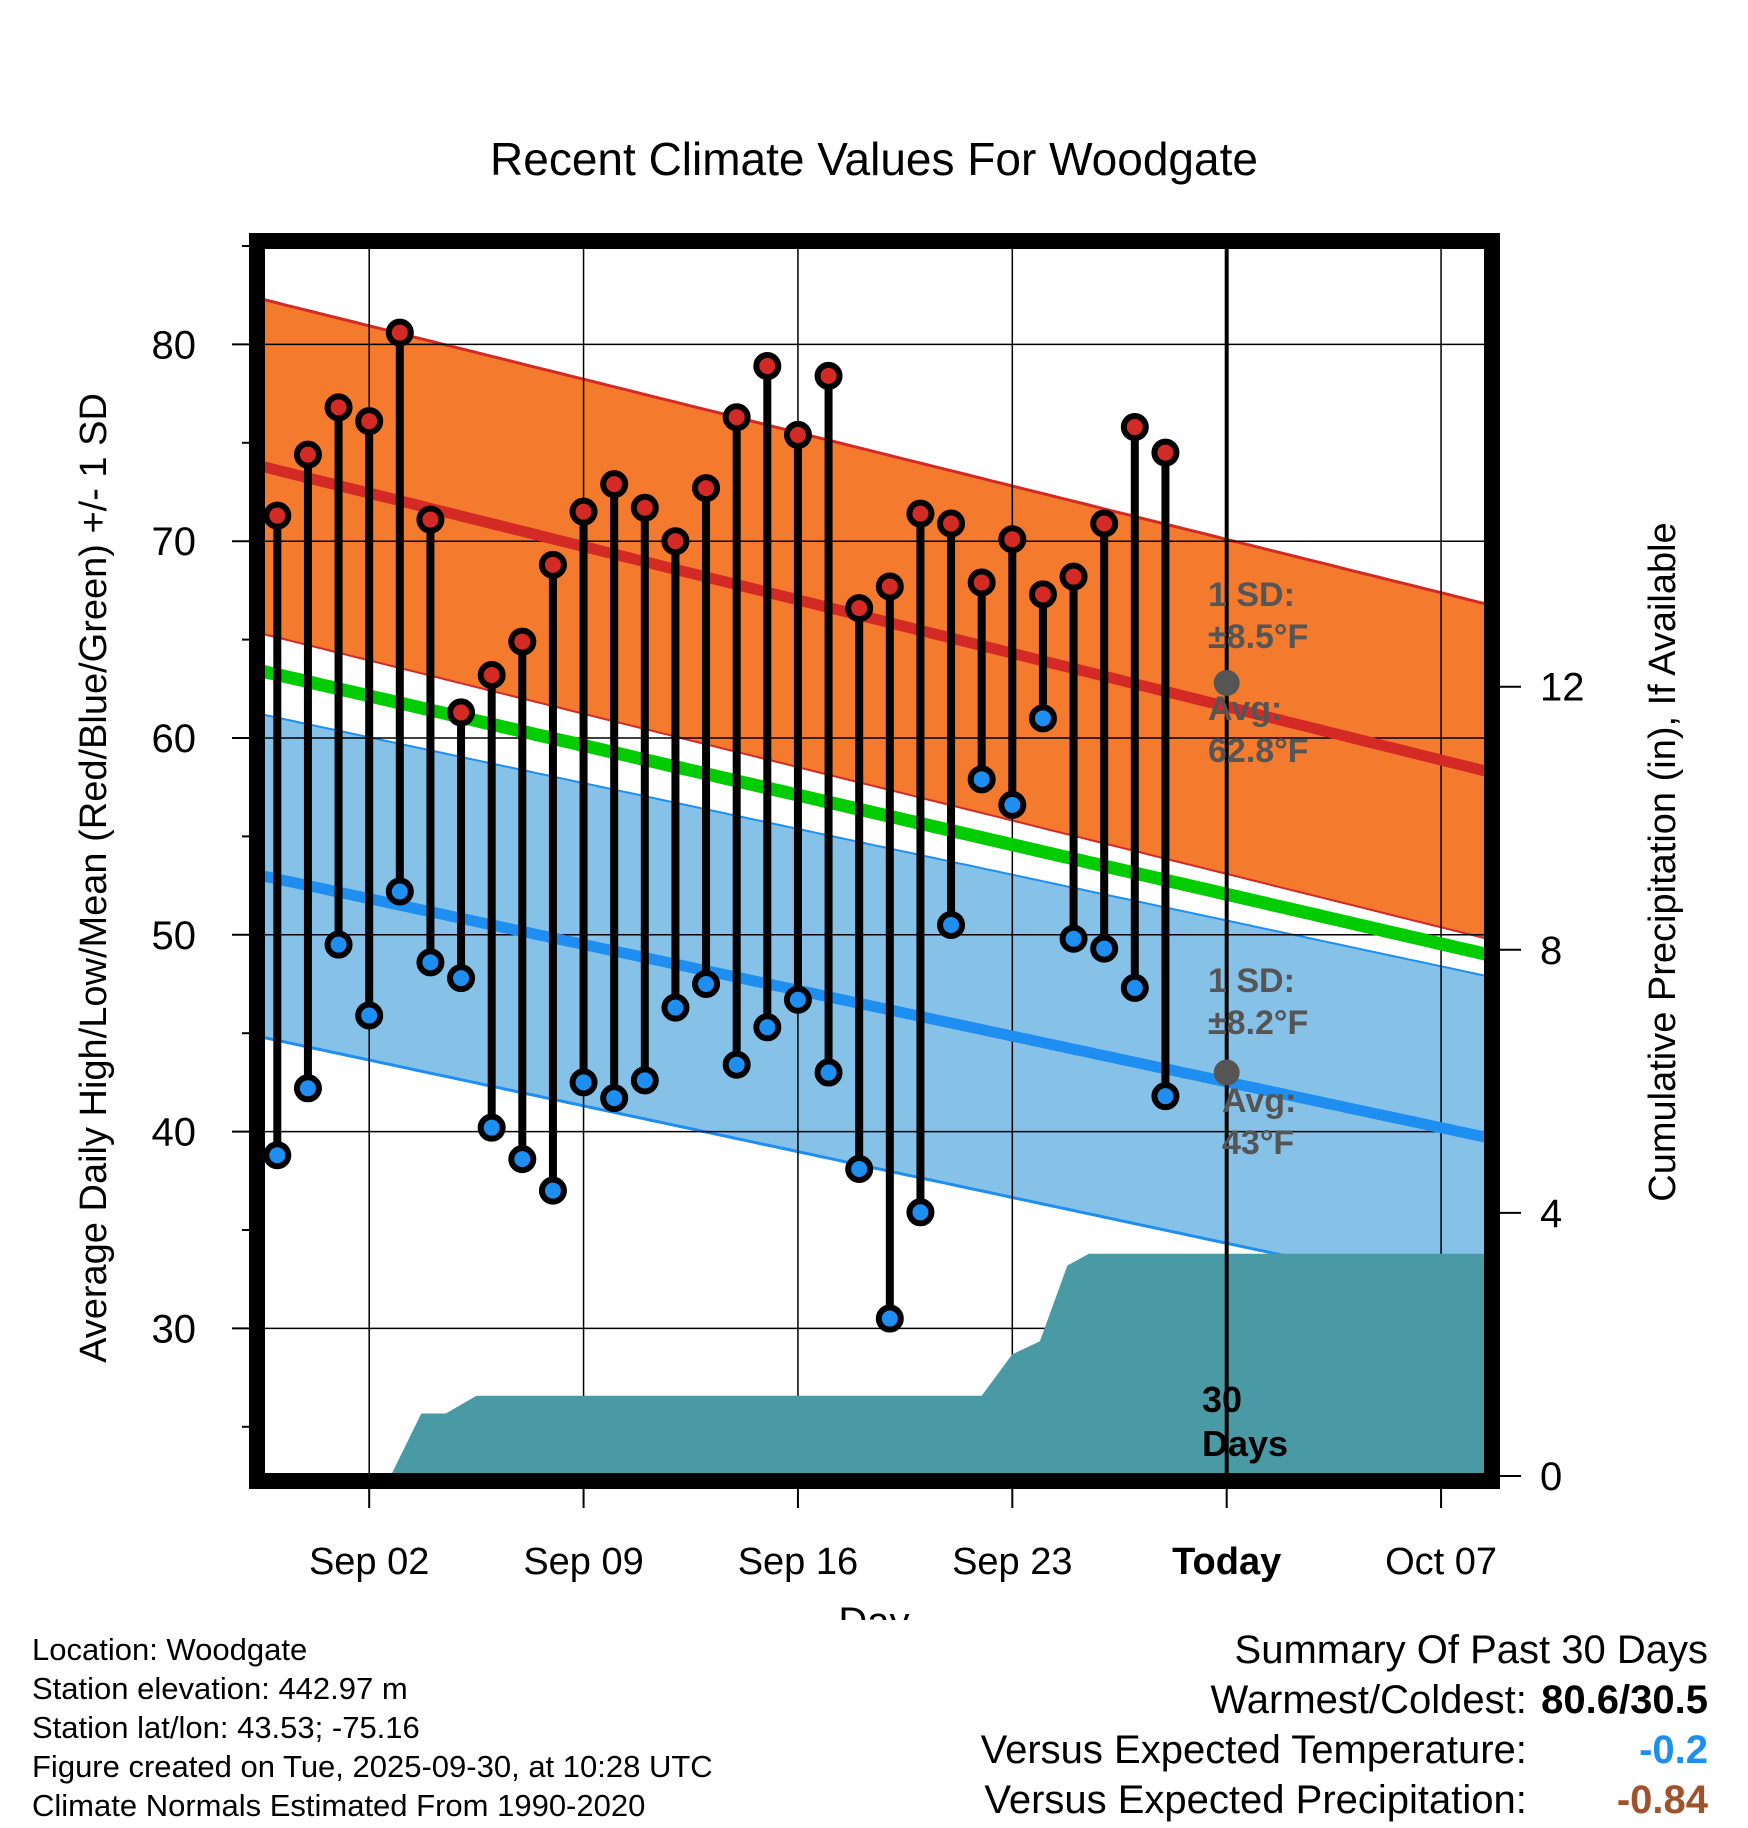 Image resolution: width=1748 pixels, height=1828 pixels. I want to click on x-tick-label: Oct 07, so click(1441, 1562).